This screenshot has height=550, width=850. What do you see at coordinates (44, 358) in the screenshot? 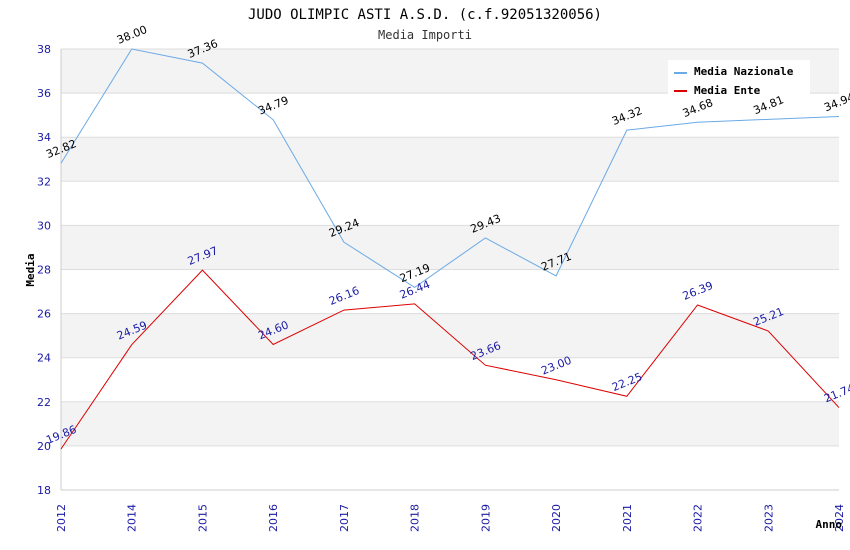
I see `y-tick-label: 24` at bounding box center [44, 358].